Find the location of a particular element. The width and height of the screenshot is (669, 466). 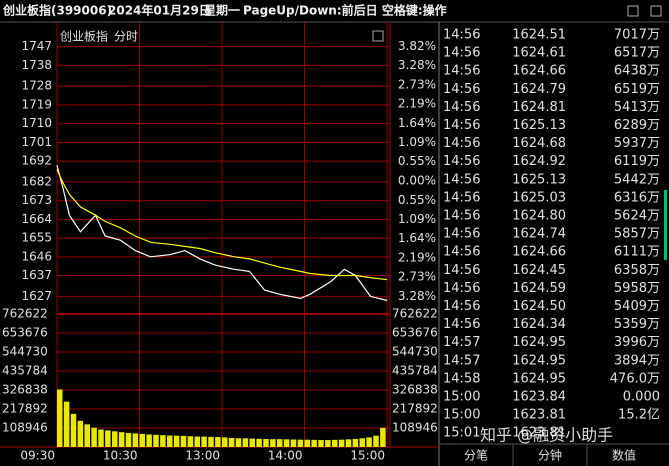

tick-cell: 15.2亿 is located at coordinates (639, 415).